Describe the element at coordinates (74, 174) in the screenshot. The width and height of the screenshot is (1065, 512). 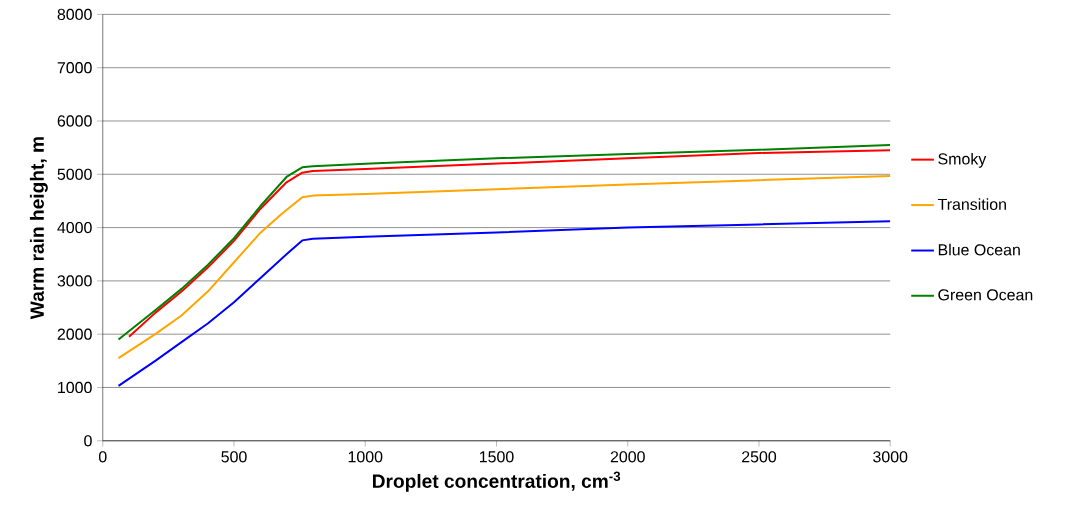
I see `y-tick-label: 5000` at that location.